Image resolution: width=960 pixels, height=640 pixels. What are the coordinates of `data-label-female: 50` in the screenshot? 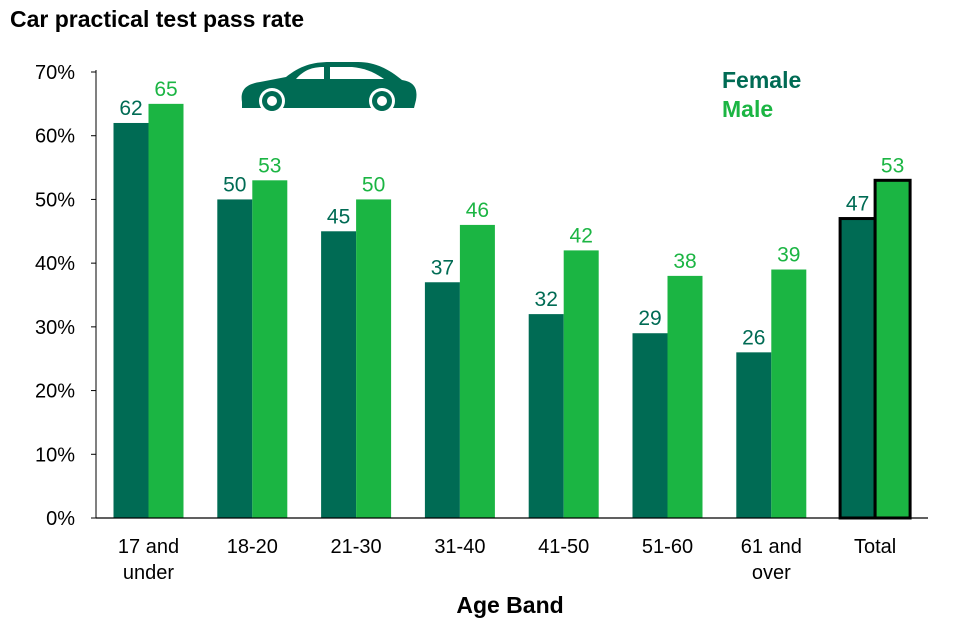 It's located at (234, 184).